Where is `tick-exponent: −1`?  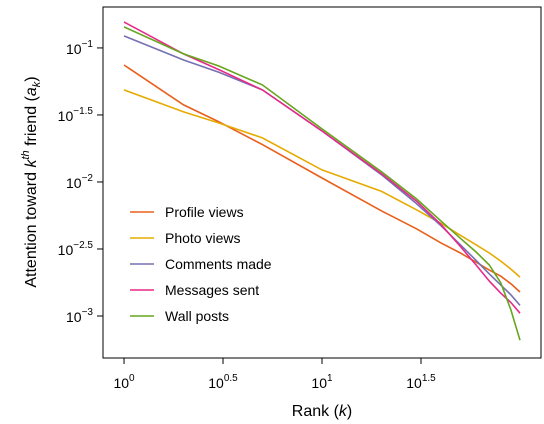
tick-exponent: −1 is located at coordinates (88, 44).